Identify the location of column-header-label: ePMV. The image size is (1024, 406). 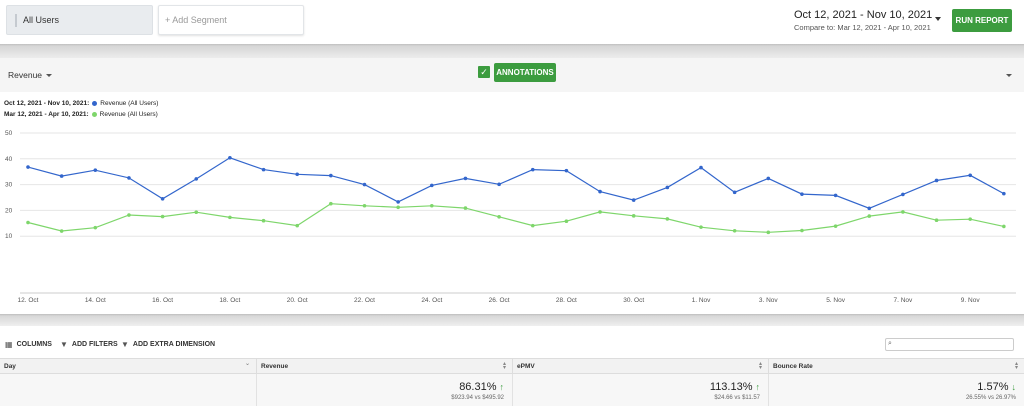
(526, 366).